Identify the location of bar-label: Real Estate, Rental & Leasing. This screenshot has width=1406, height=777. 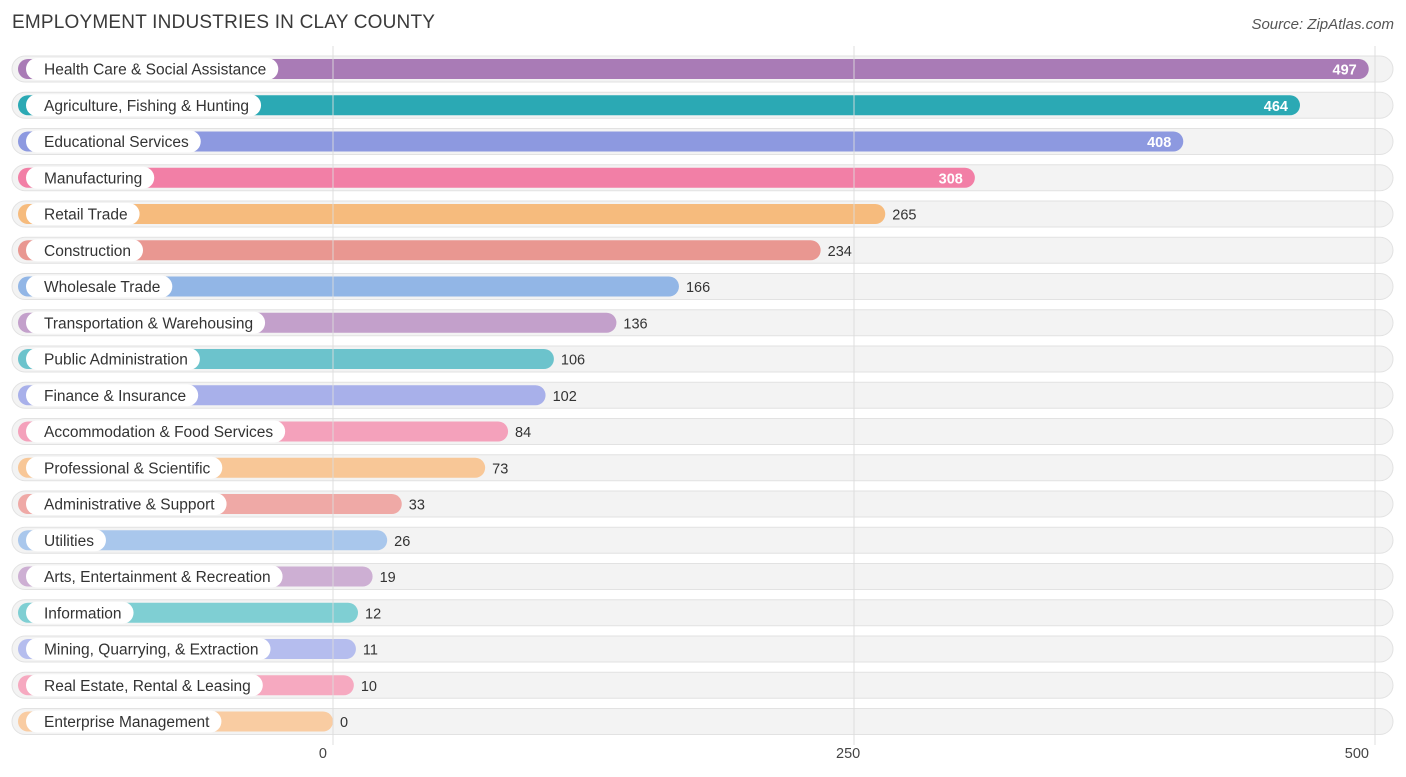
(147, 686).